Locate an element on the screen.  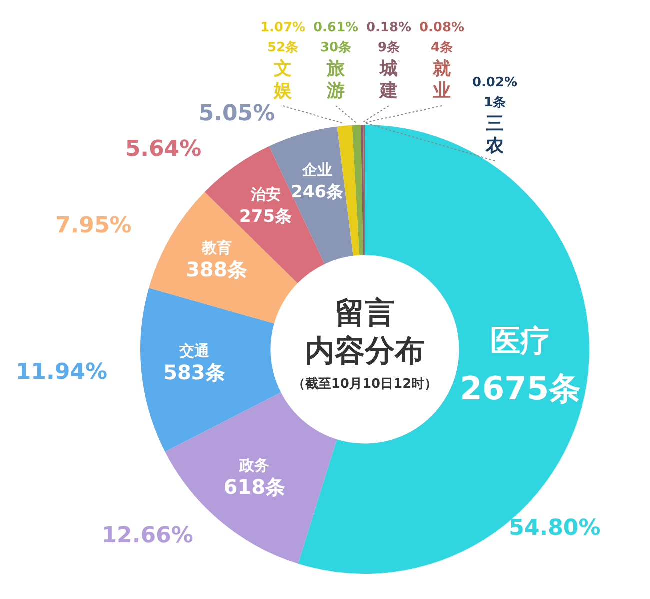
slice-label: 三农 is located at coordinates (495, 135).